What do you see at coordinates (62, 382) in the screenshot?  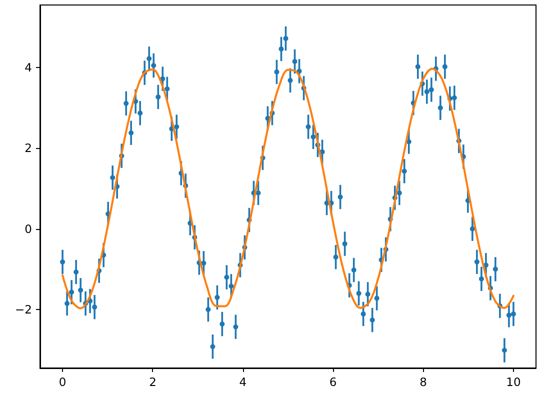 I see `x-tick-label: 0` at bounding box center [62, 382].